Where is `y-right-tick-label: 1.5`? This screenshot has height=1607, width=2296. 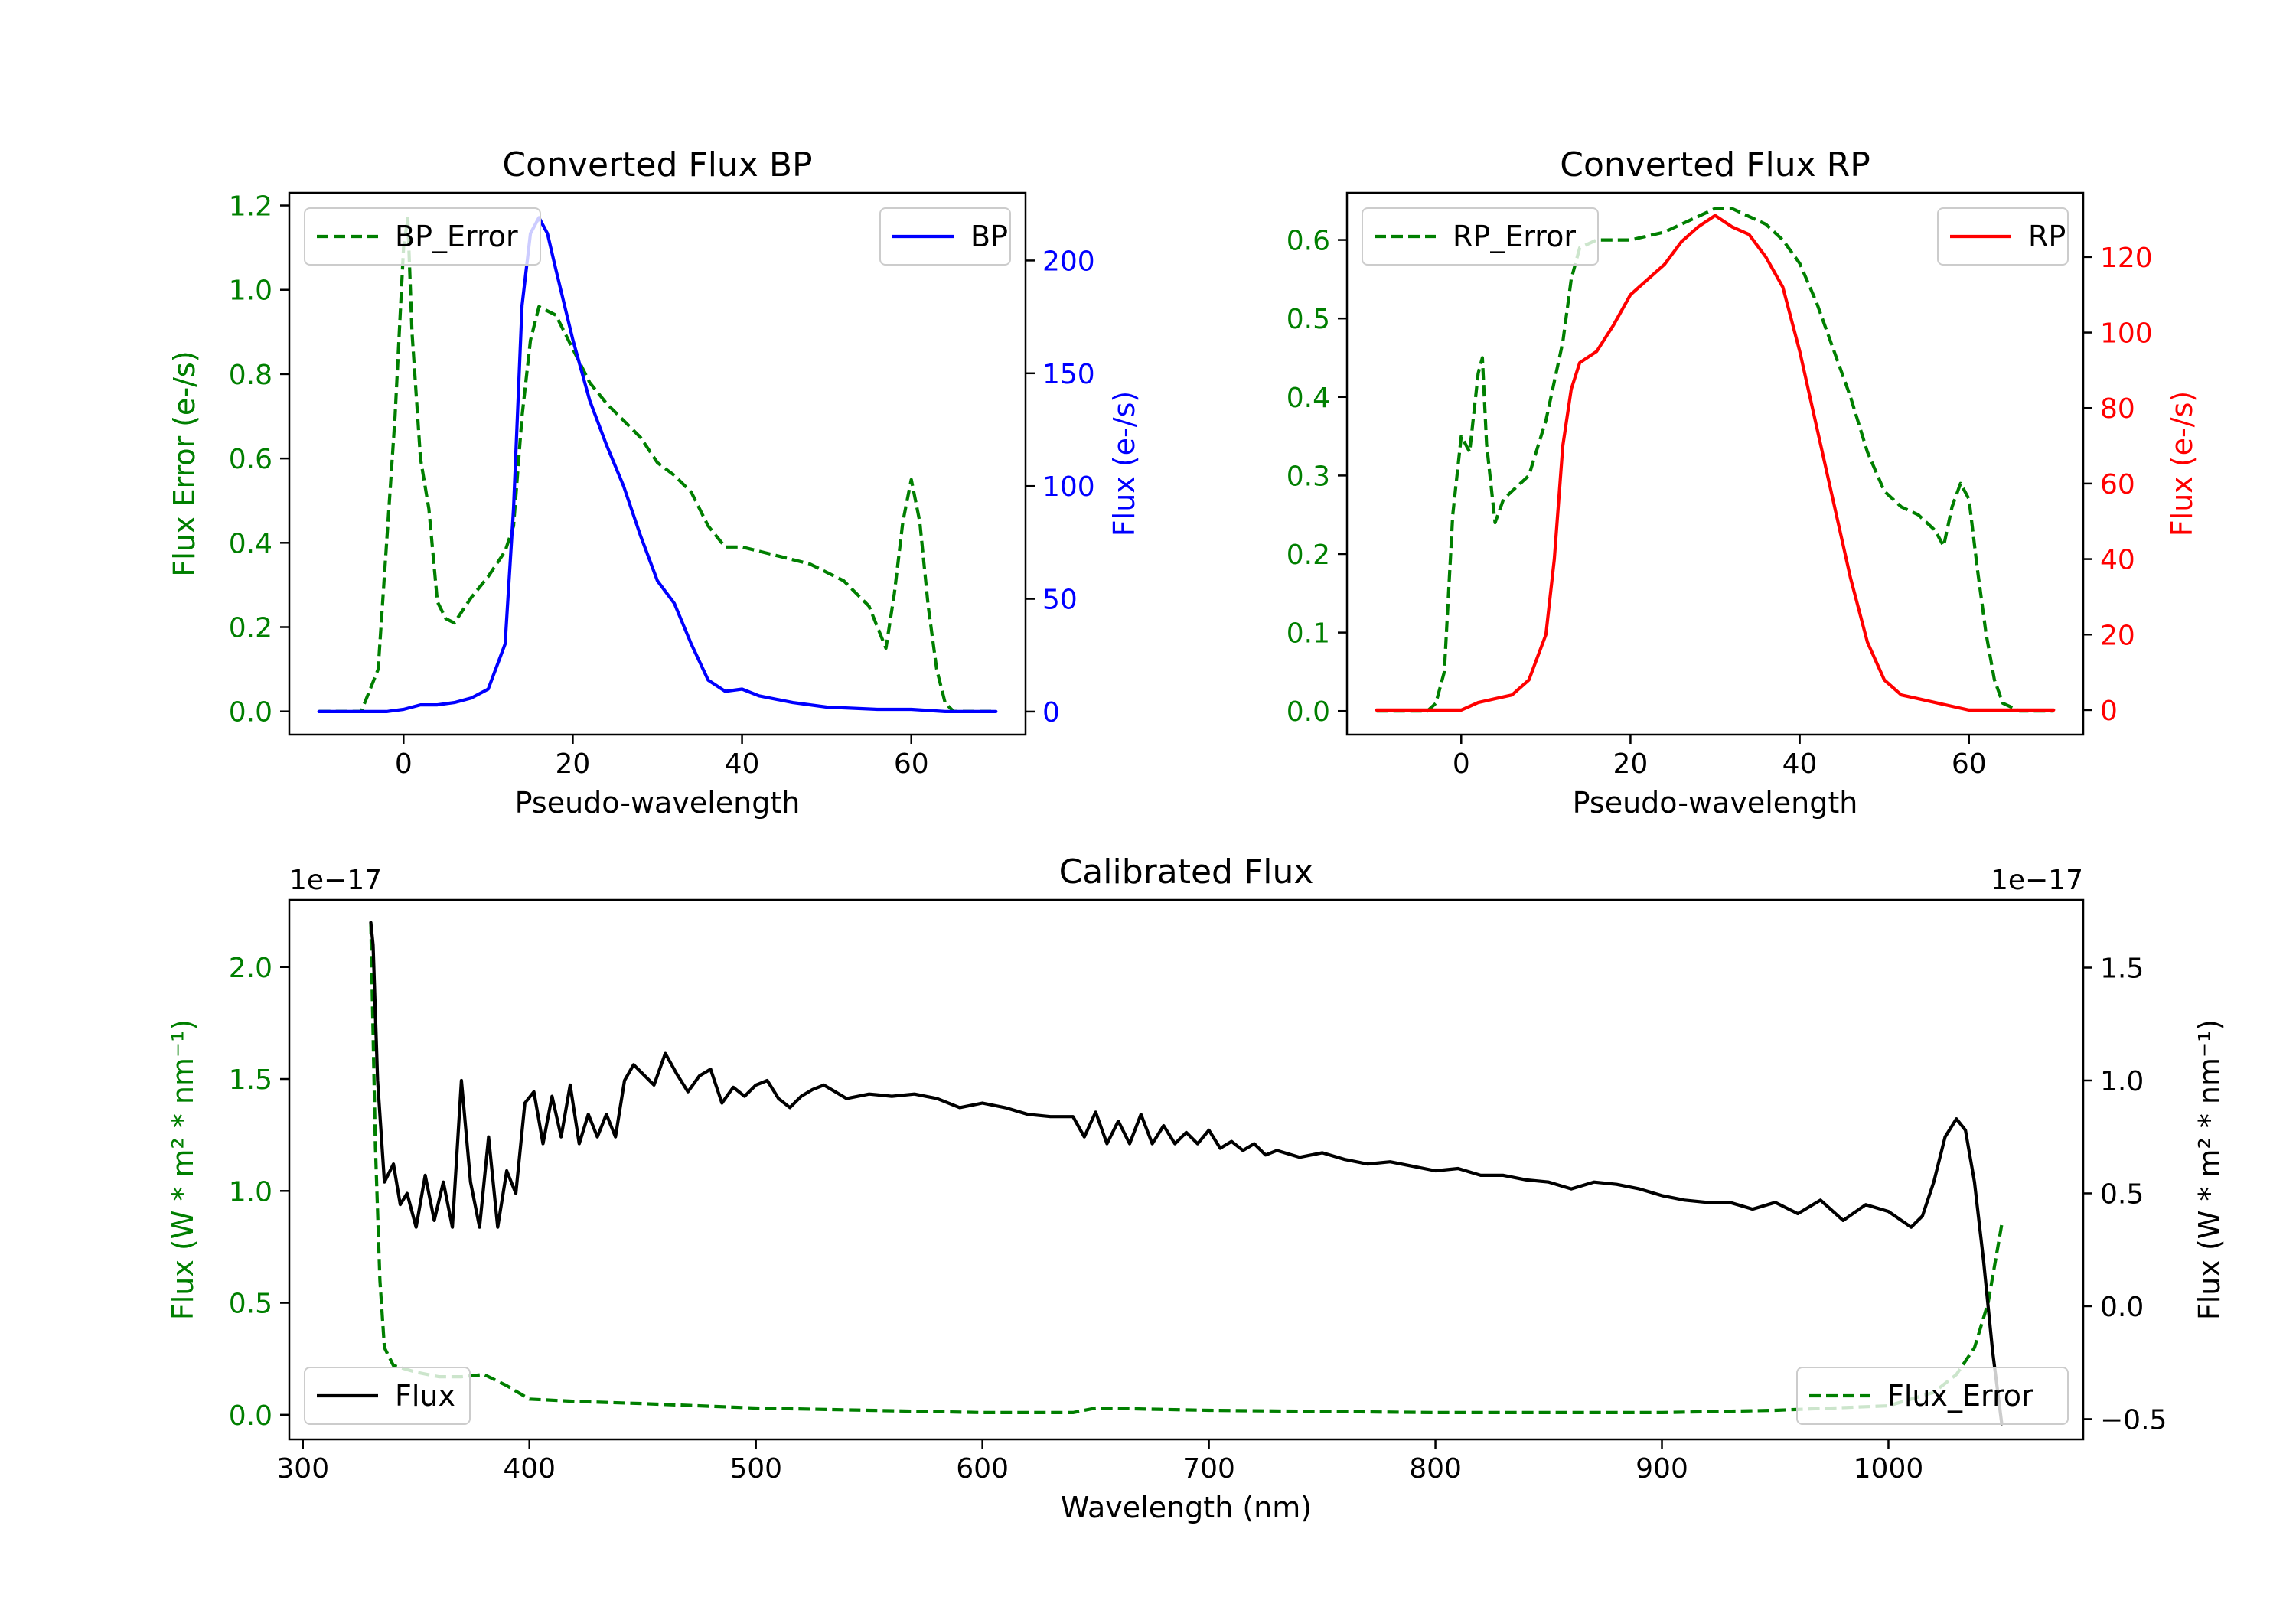
y-right-tick-label: 1.5 is located at coordinates (2122, 968).